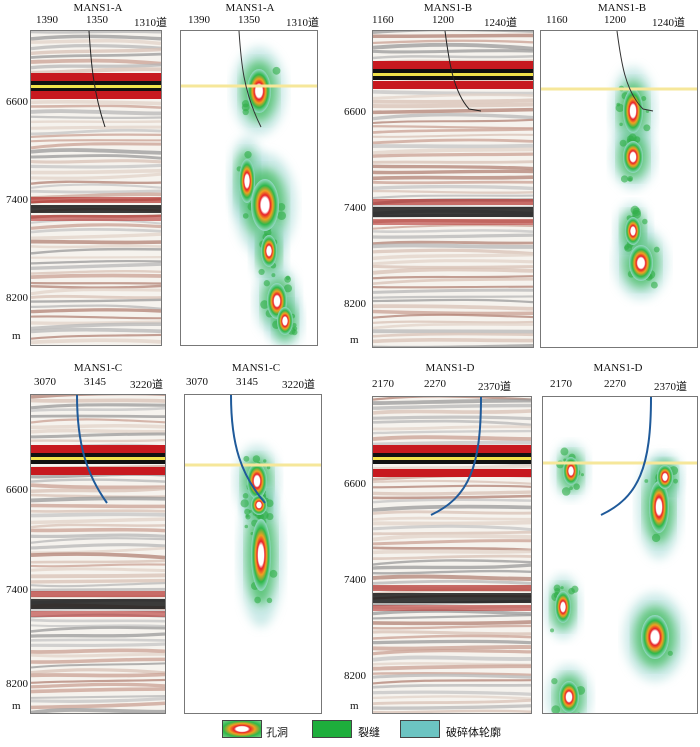 This screenshot has height=747, width=700. What do you see at coordinates (354, 706) in the screenshot?
I see `panel-d-depth-unit: m` at bounding box center [354, 706].